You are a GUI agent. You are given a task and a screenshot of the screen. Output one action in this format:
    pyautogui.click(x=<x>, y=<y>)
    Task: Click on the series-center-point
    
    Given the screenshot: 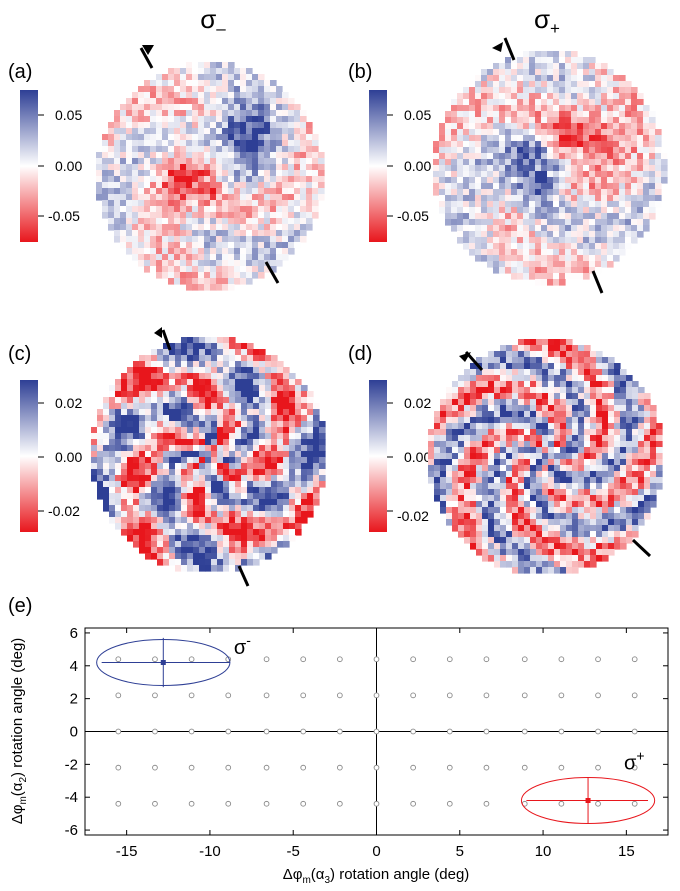 What is the action you would take?
    pyautogui.click(x=588, y=800)
    